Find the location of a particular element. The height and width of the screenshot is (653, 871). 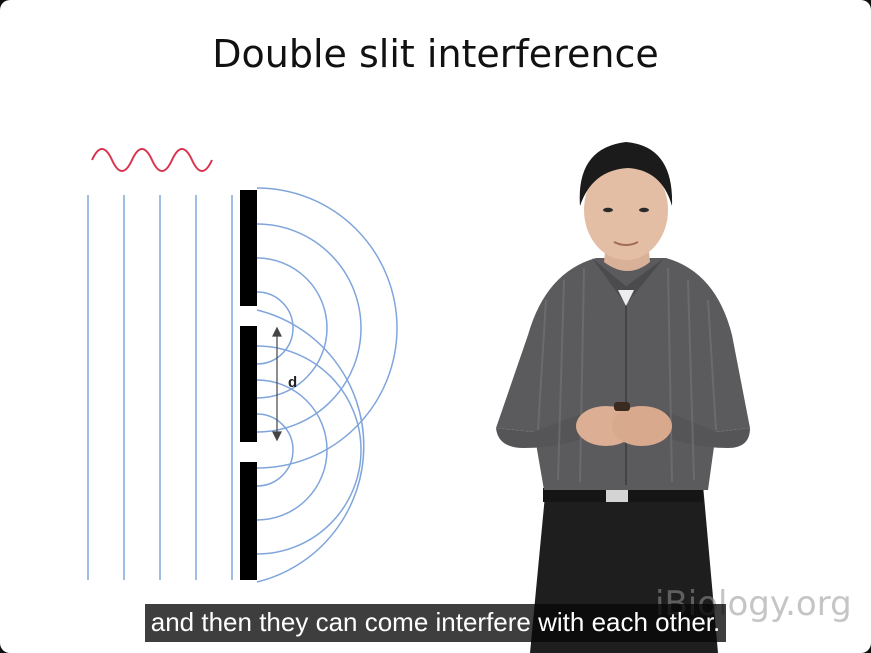

plane-wavefronts is located at coordinates (160, 387).